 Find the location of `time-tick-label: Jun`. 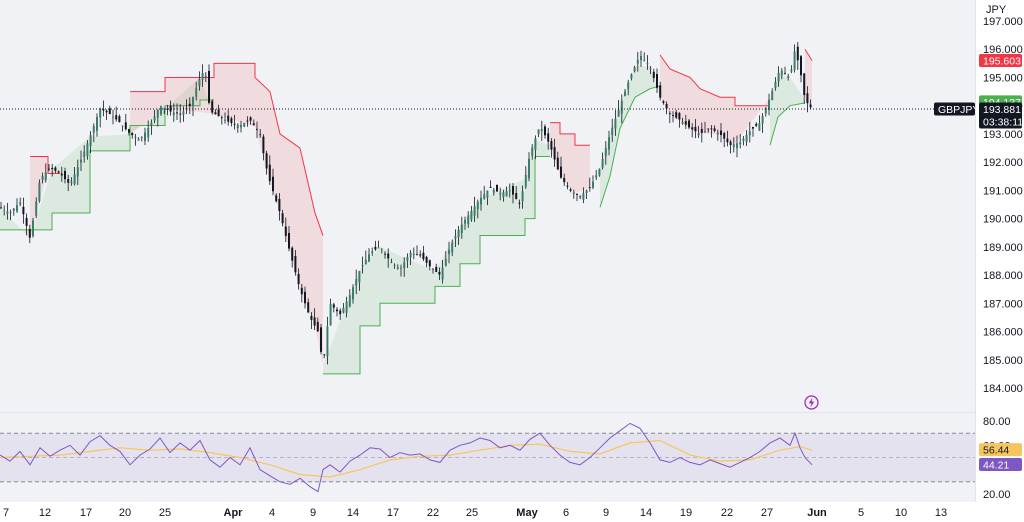

time-tick-label: Jun is located at coordinates (817, 513).